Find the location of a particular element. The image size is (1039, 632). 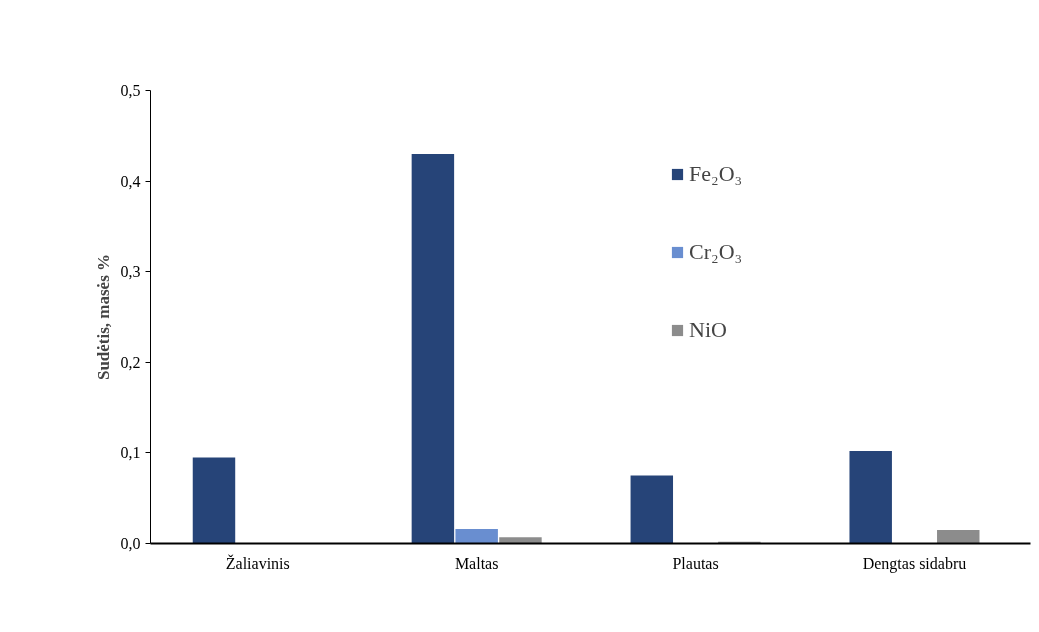

y-tick-label: 0,0 is located at coordinates (130, 543).